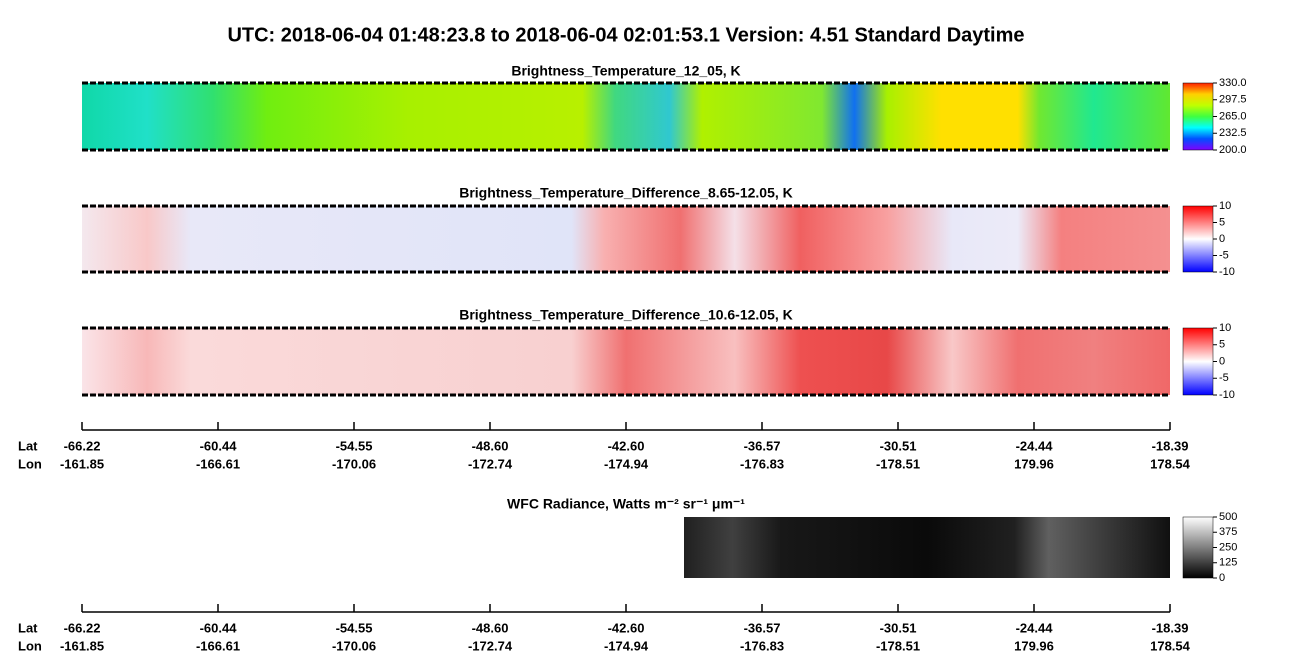 Image resolution: width=1300 pixels, height=667 pixels. What do you see at coordinates (1228, 547) in the screenshot?
I see `colorbar-tick-label: 250` at bounding box center [1228, 547].